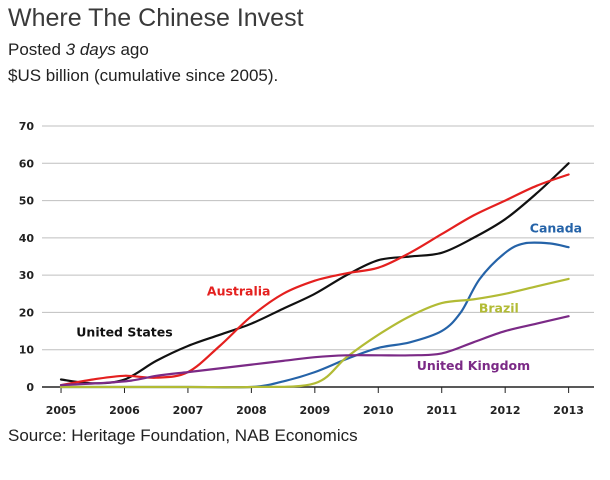 Image resolution: width=610 pixels, height=480 pixels. What do you see at coordinates (90, 49) in the screenshot?
I see `posted-age: 3 days` at bounding box center [90, 49].